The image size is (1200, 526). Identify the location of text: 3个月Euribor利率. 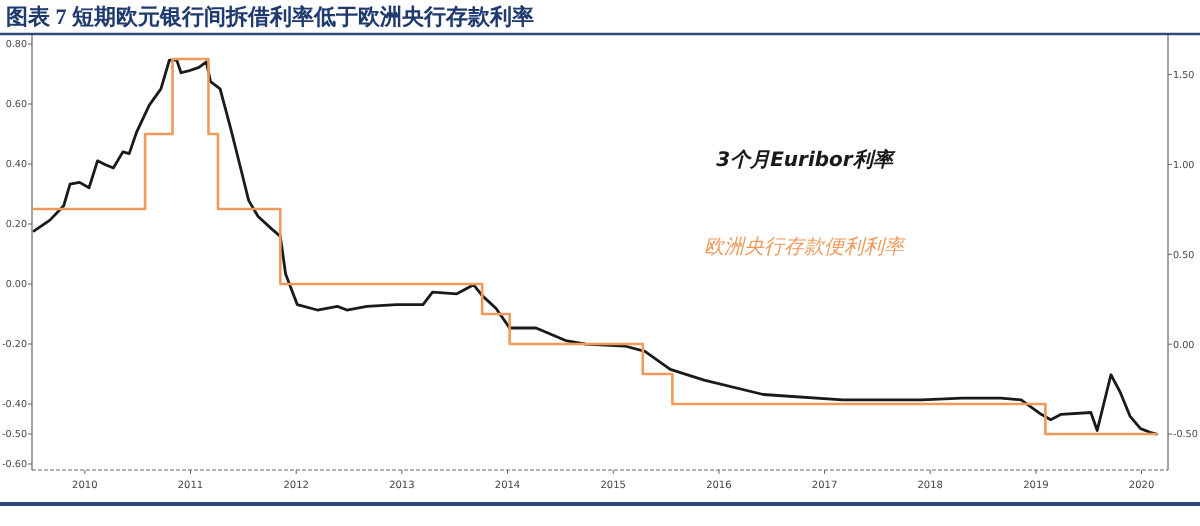
(806, 159).